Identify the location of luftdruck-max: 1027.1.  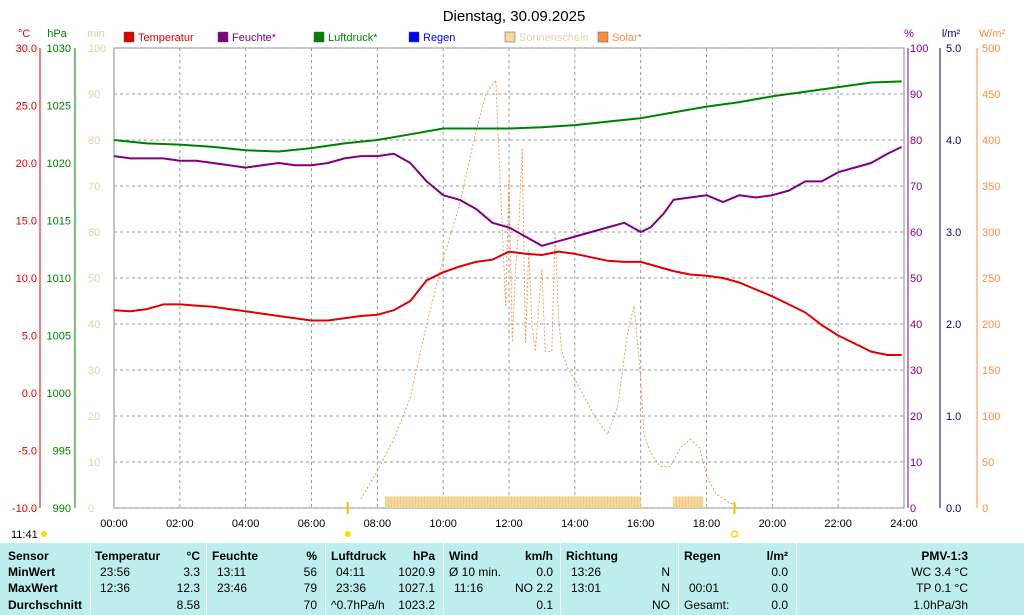
(416, 588).